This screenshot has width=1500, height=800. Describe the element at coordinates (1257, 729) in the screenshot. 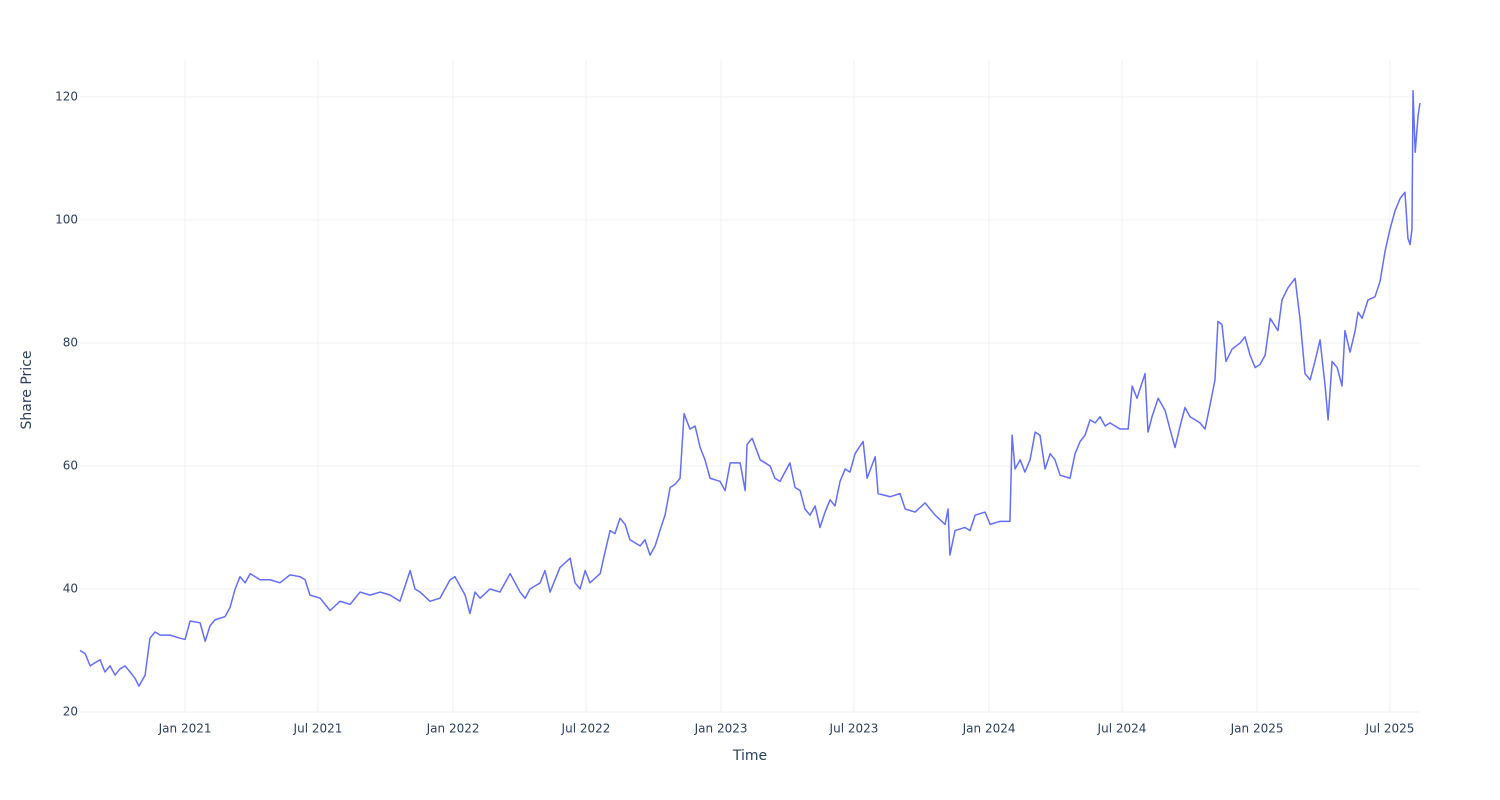

I see `x-tick-label: Jan 2025` at that location.